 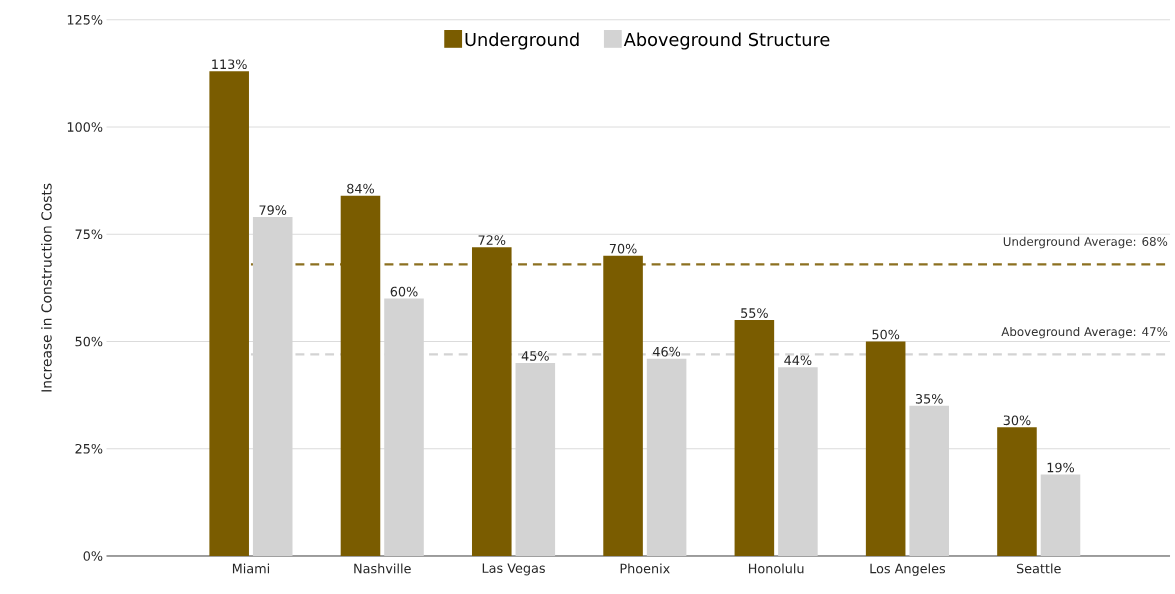 What do you see at coordinates (754, 313) in the screenshot?
I see `data-label: 55%` at bounding box center [754, 313].